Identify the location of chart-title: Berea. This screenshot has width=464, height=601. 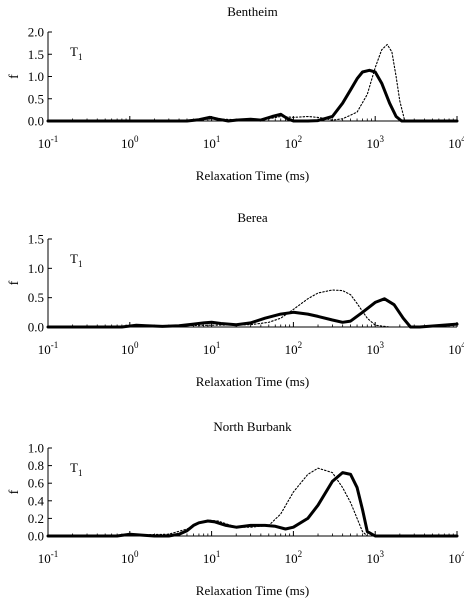
(252, 217).